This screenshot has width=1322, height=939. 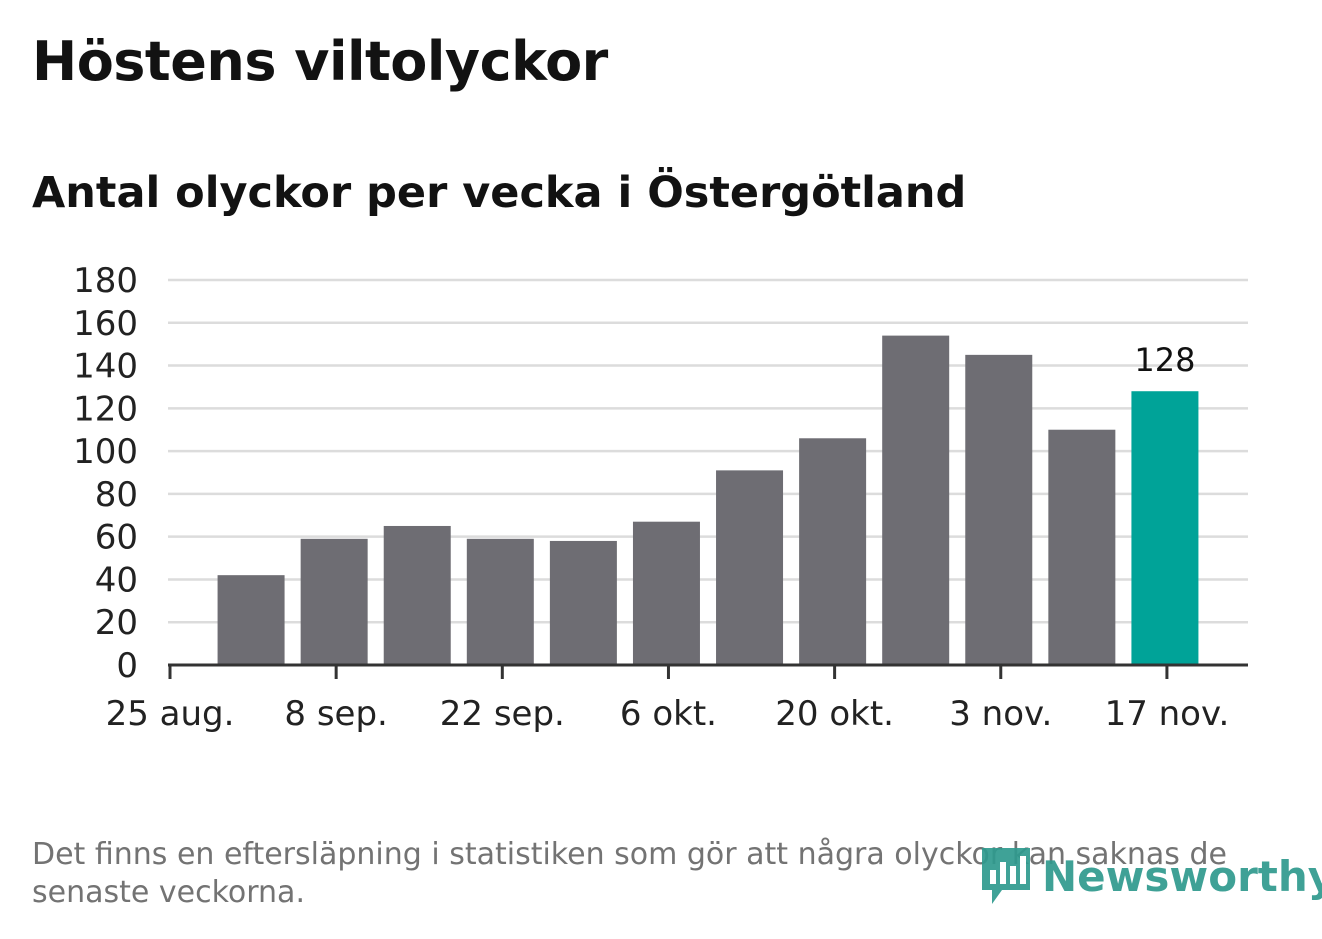 I want to click on x-tick-label: 17 nov., so click(x=1167, y=714).